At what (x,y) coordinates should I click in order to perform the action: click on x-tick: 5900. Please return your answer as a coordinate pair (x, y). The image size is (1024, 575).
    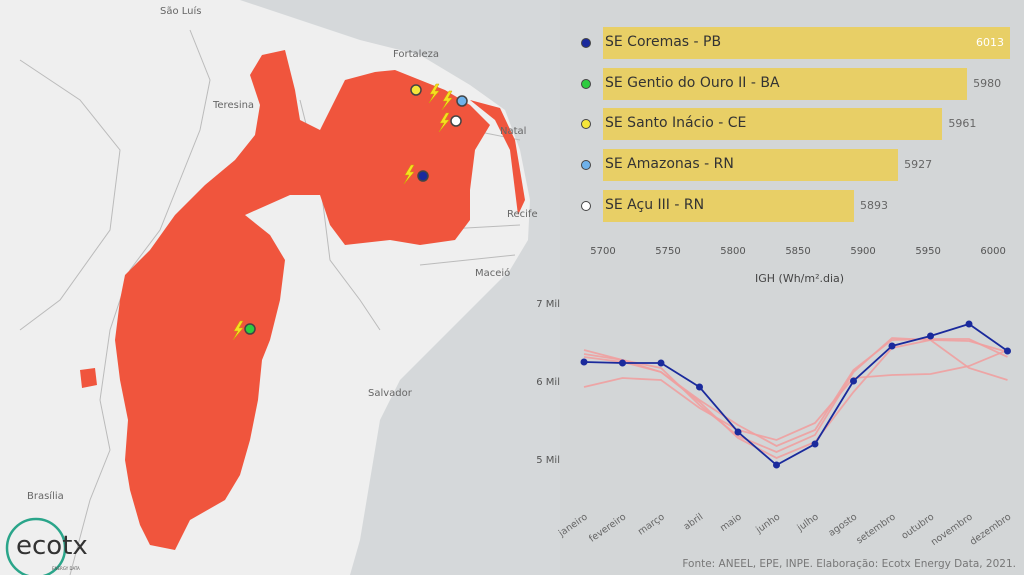
    Looking at the image, I should click on (863, 251).